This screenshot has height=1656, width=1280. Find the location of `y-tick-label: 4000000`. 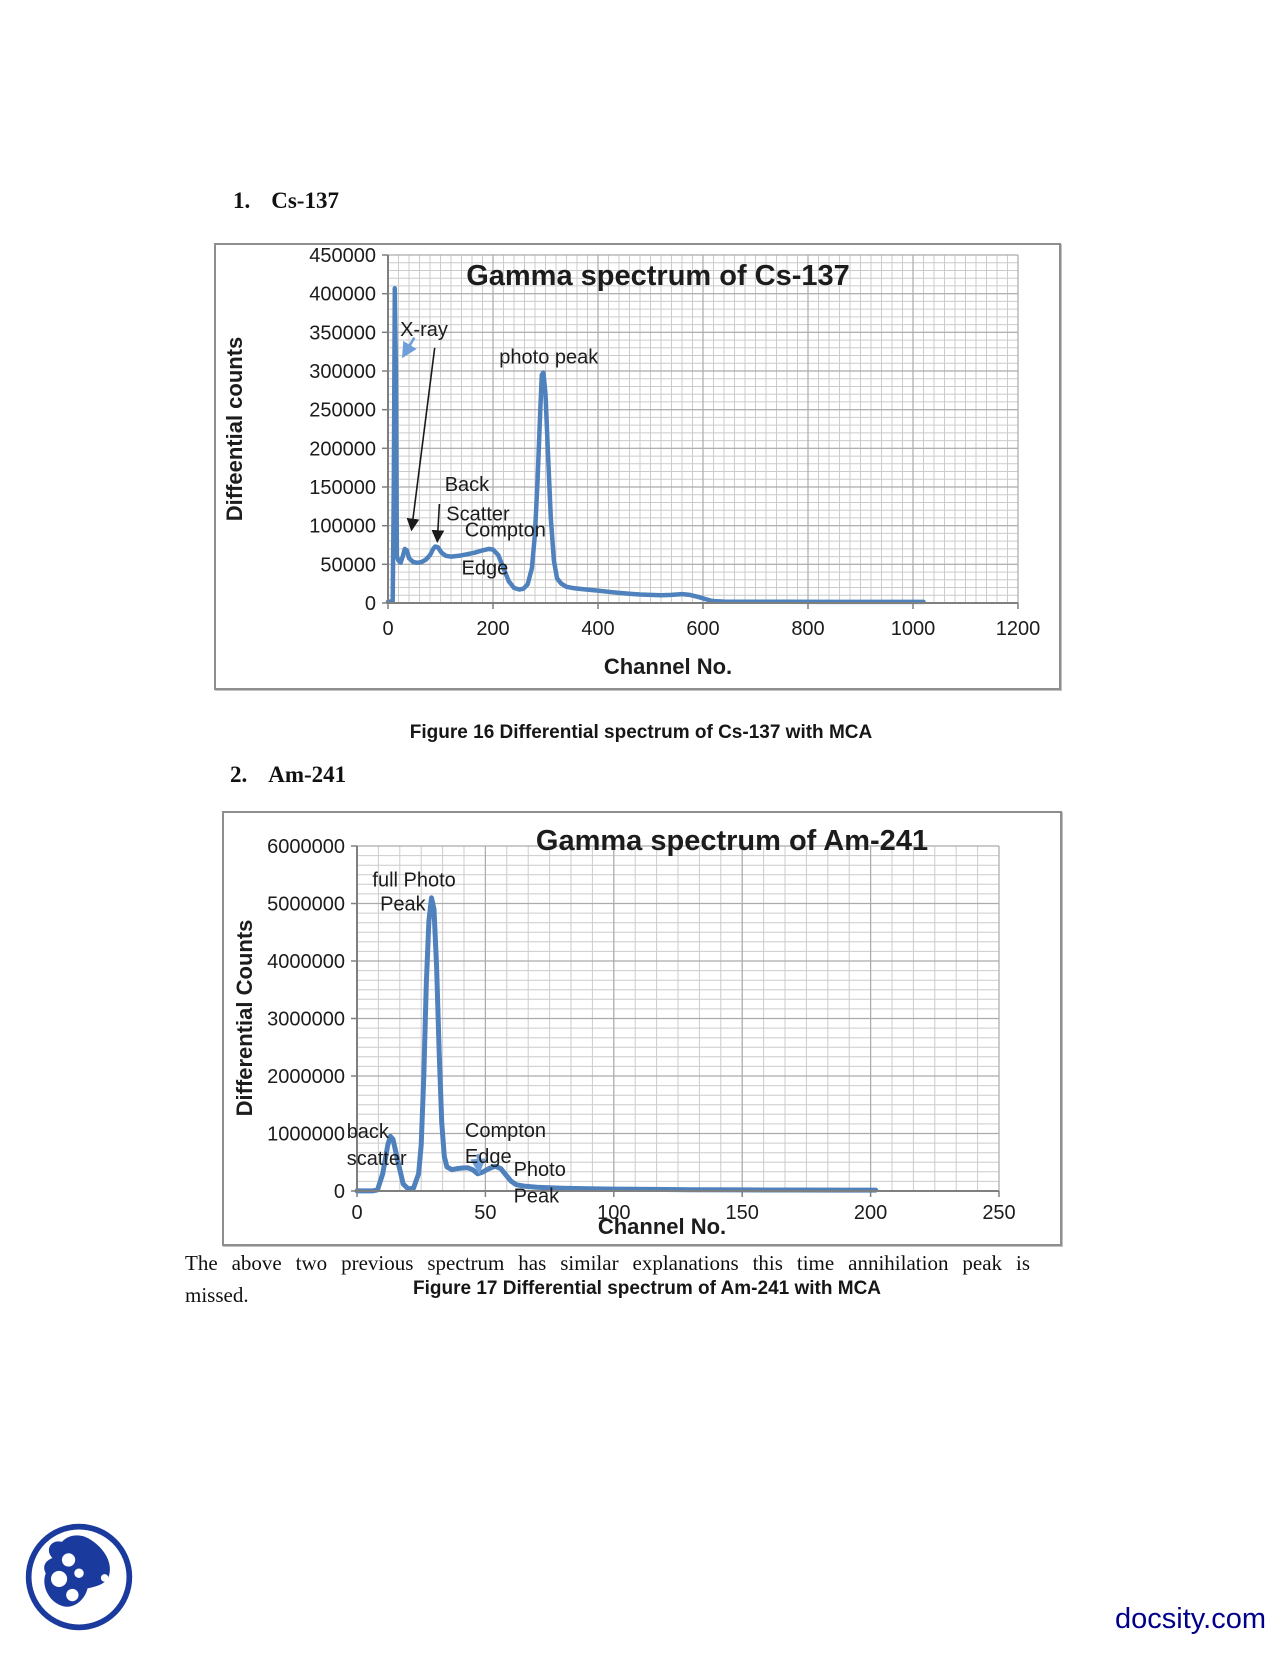

y-tick-label: 4000000 is located at coordinates (306, 962).